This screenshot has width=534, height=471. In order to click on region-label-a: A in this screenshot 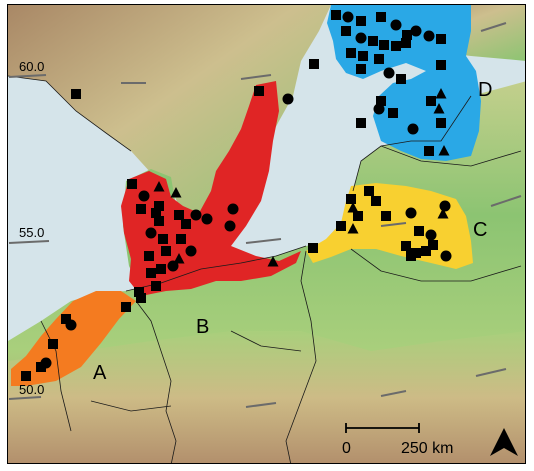, I will do `click(100, 373)`.